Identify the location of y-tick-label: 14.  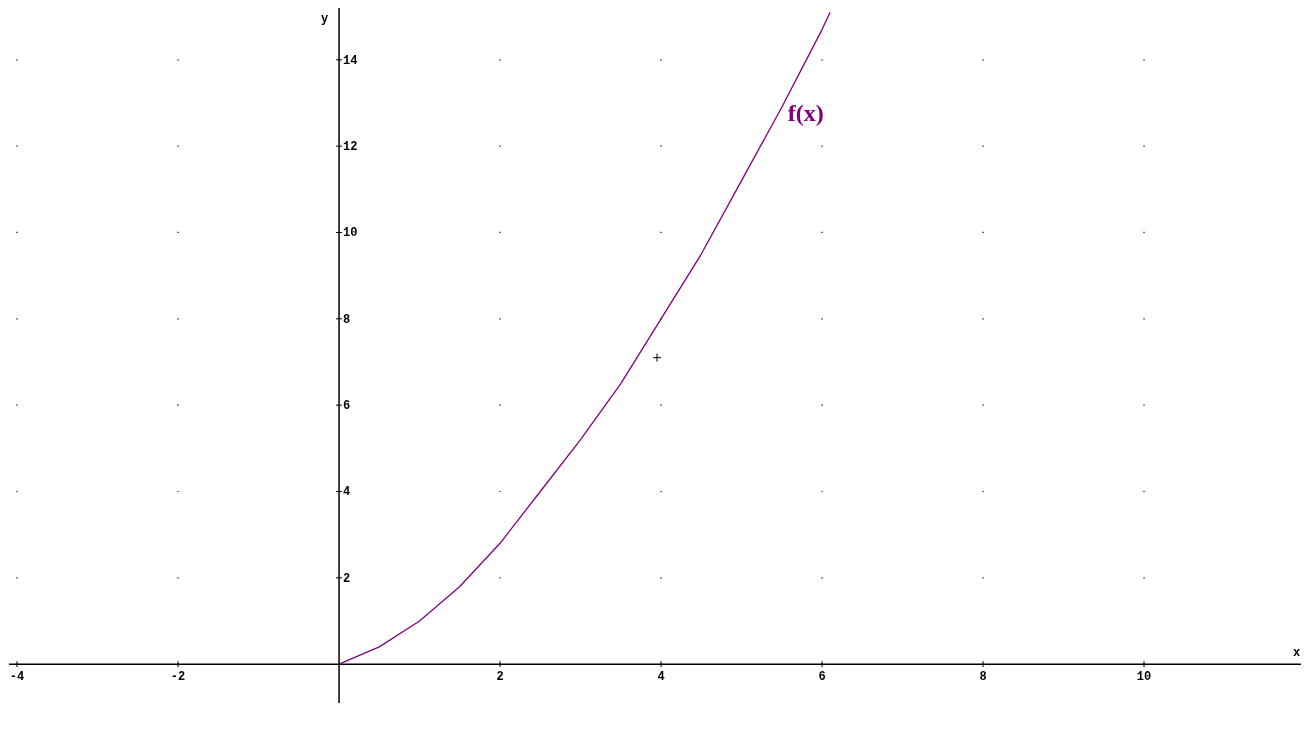
(350, 60).